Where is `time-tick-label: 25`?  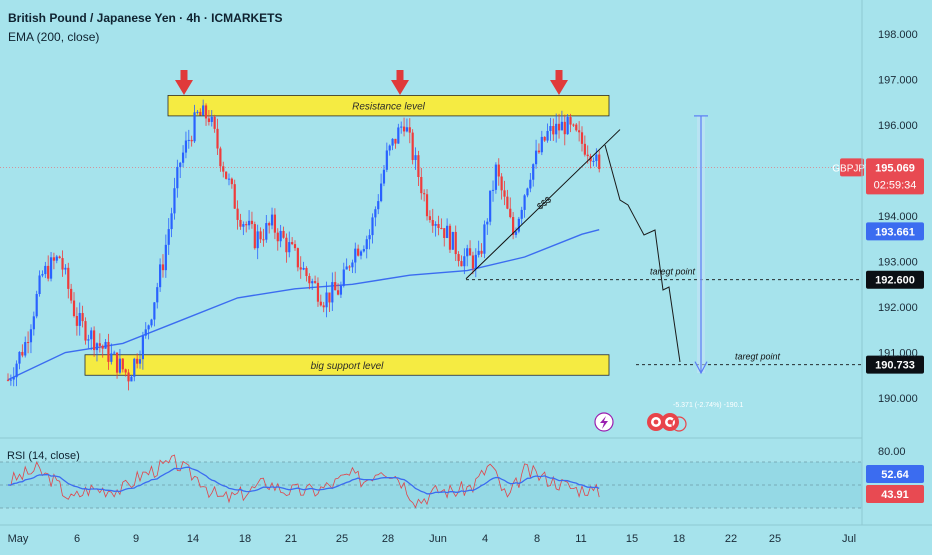 time-tick-label: 25 is located at coordinates (342, 539).